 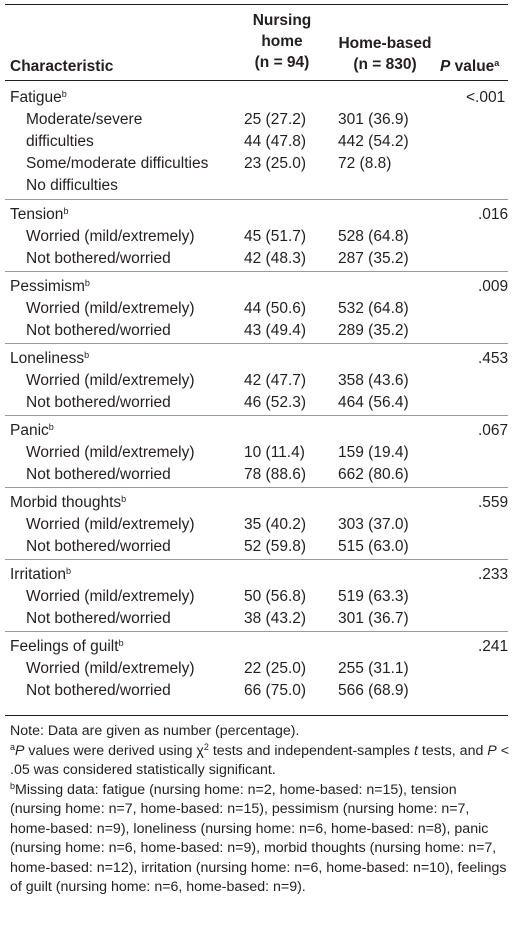 I want to click on row-label: Moderate/severe, so click(x=84, y=119).